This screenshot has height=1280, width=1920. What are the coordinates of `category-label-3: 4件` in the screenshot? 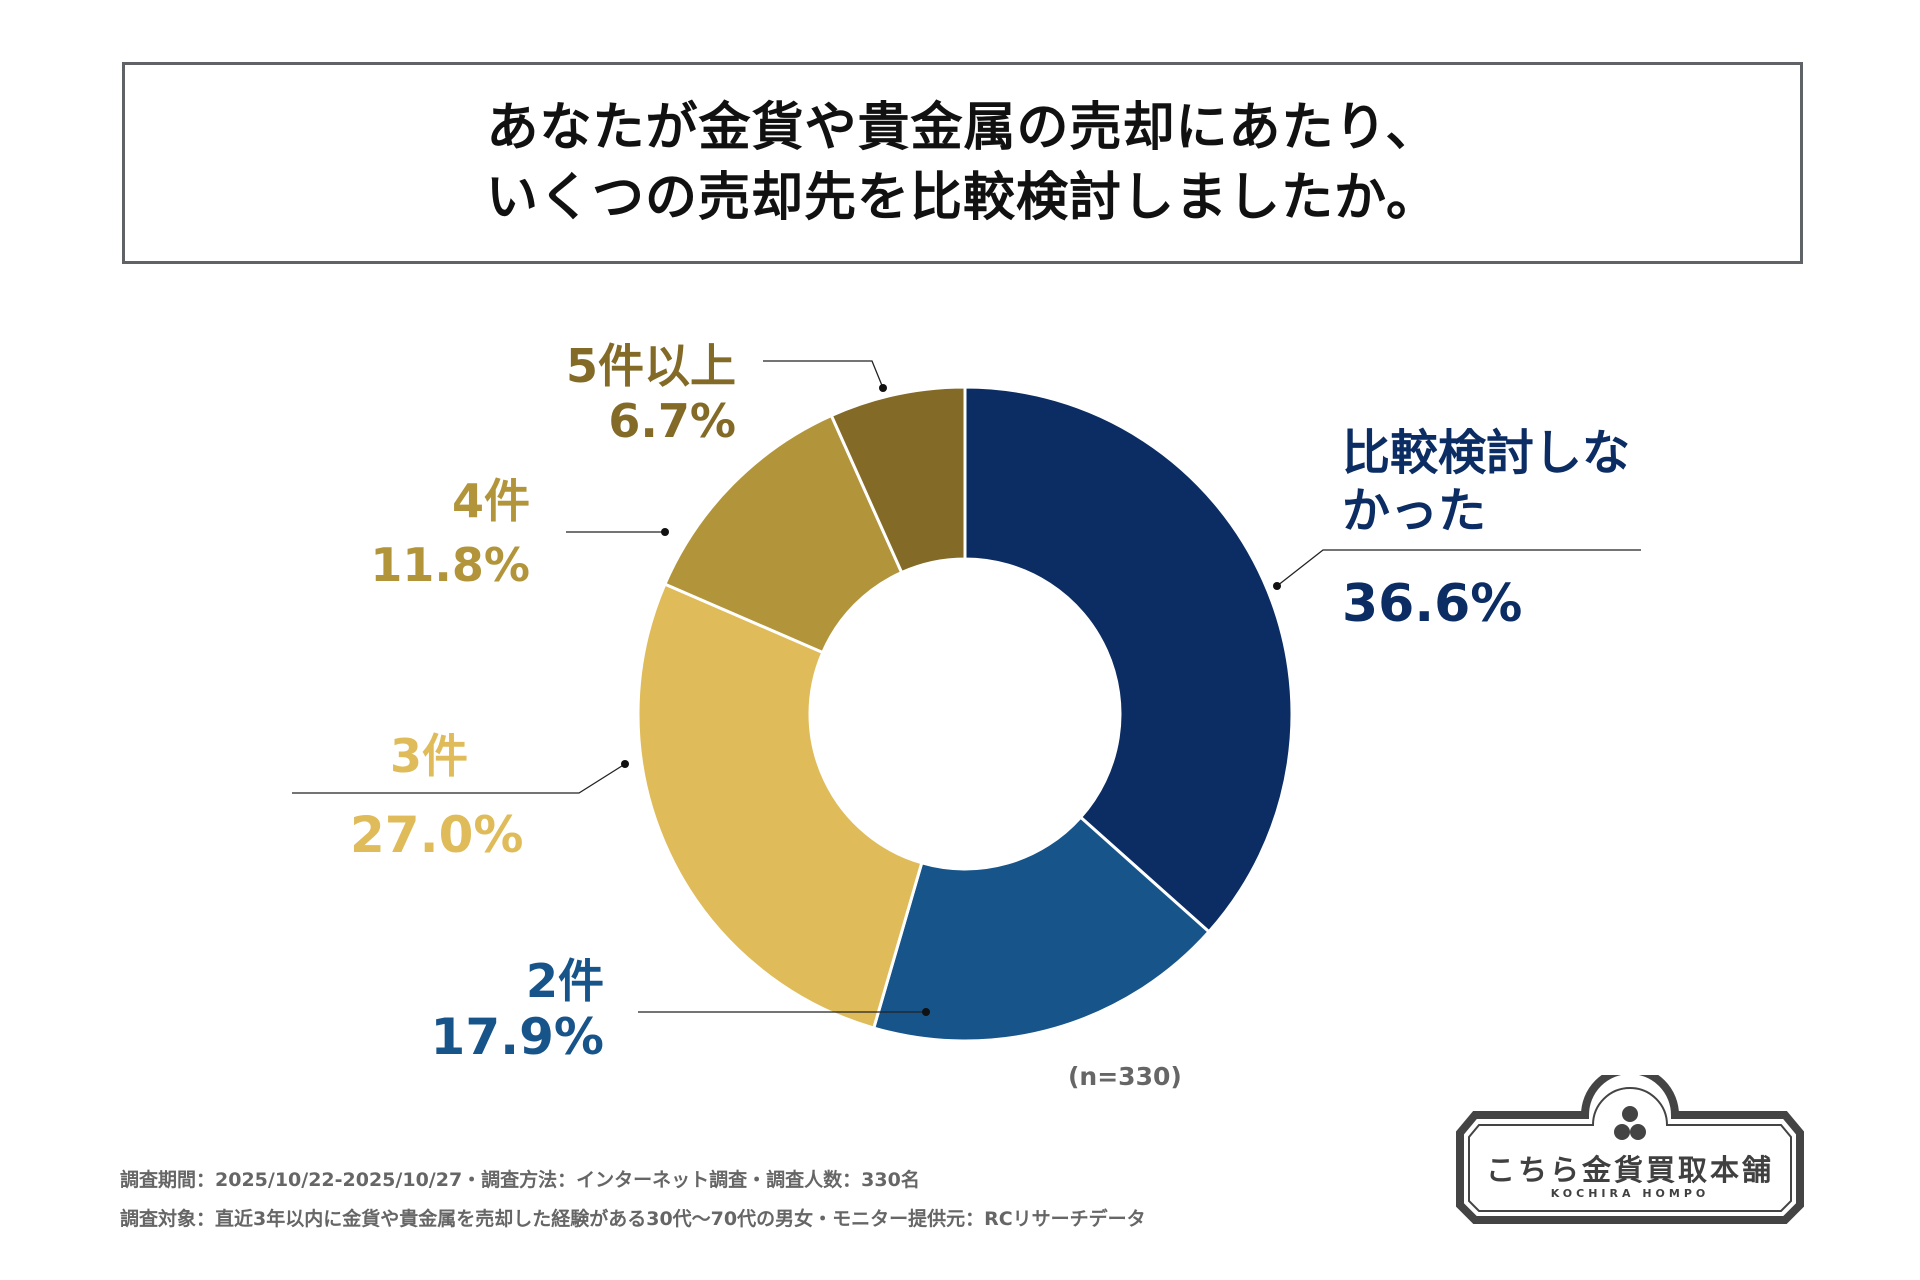 It's located at (490, 501).